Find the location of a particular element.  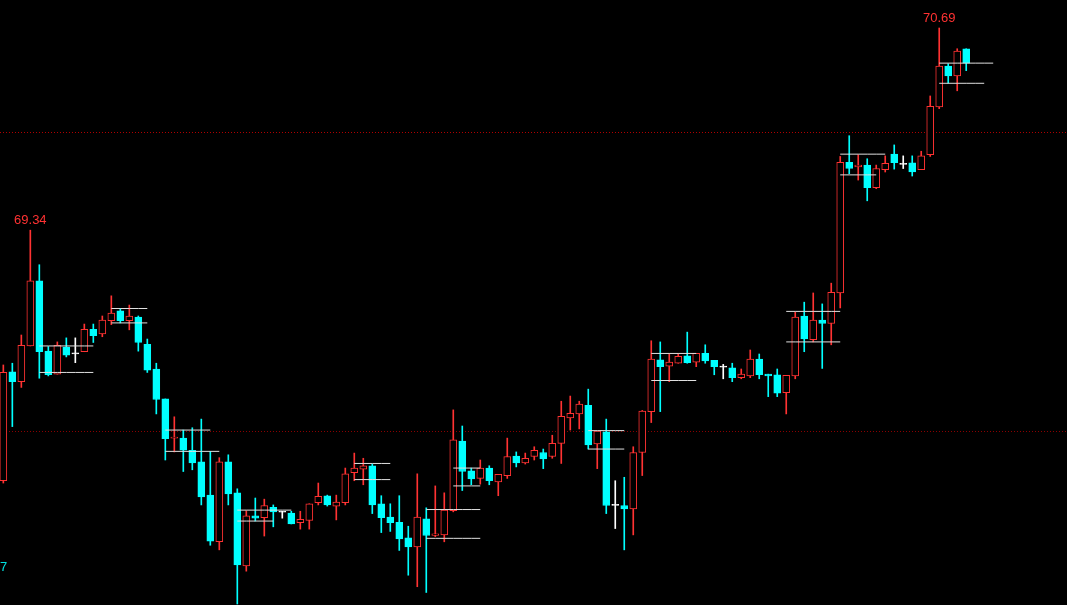

annotation: 69.34 is located at coordinates (30, 220).